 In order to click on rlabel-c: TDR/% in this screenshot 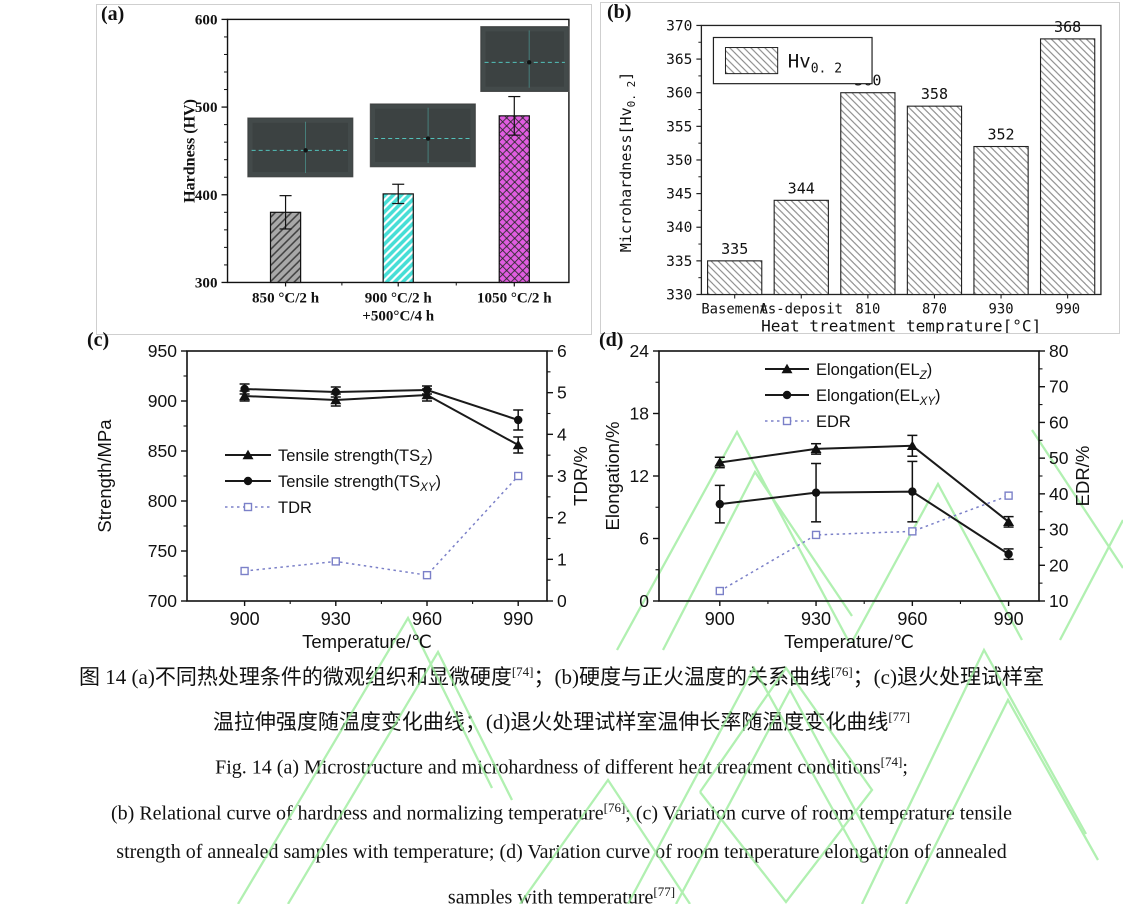, I will do `click(580, 476)`.